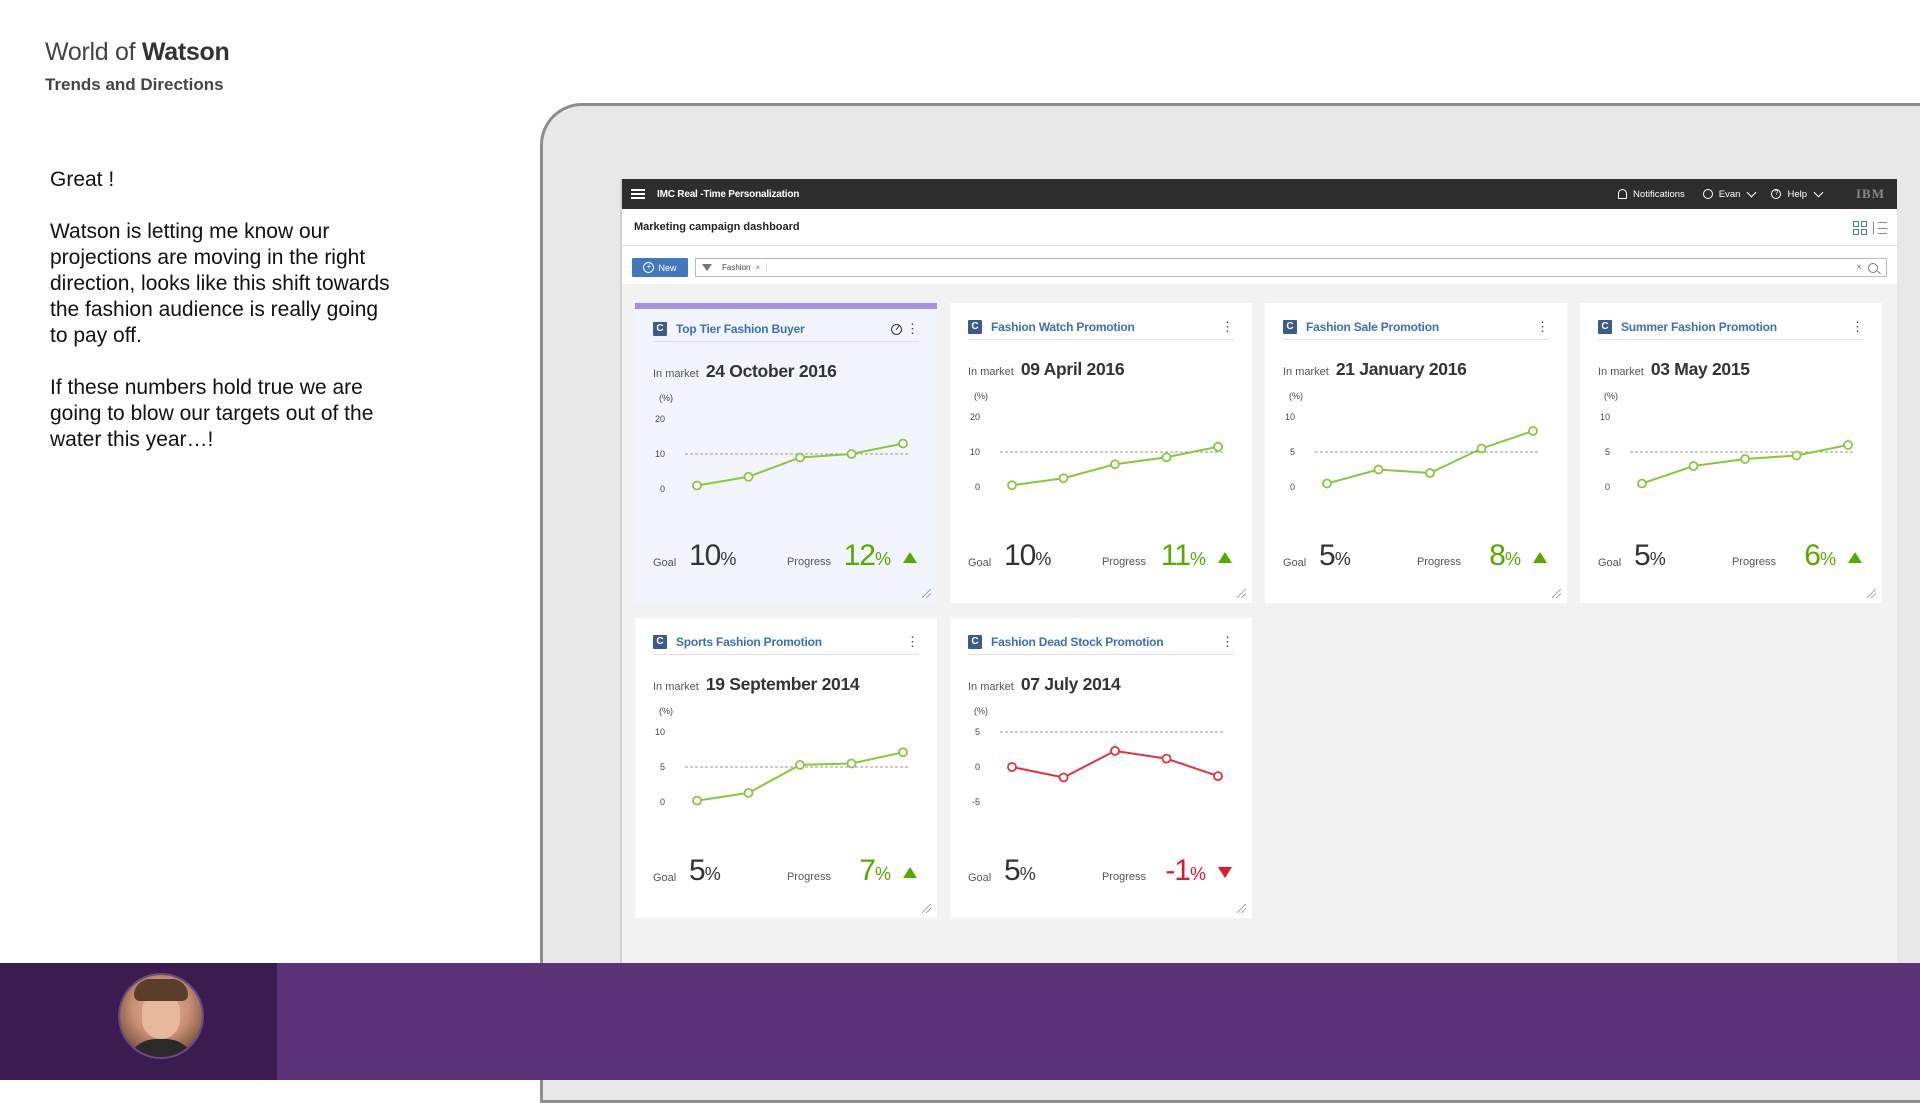 The image size is (1920, 1103). I want to click on campaign-name: Fashion Dead Stock Promotion, so click(1077, 642).